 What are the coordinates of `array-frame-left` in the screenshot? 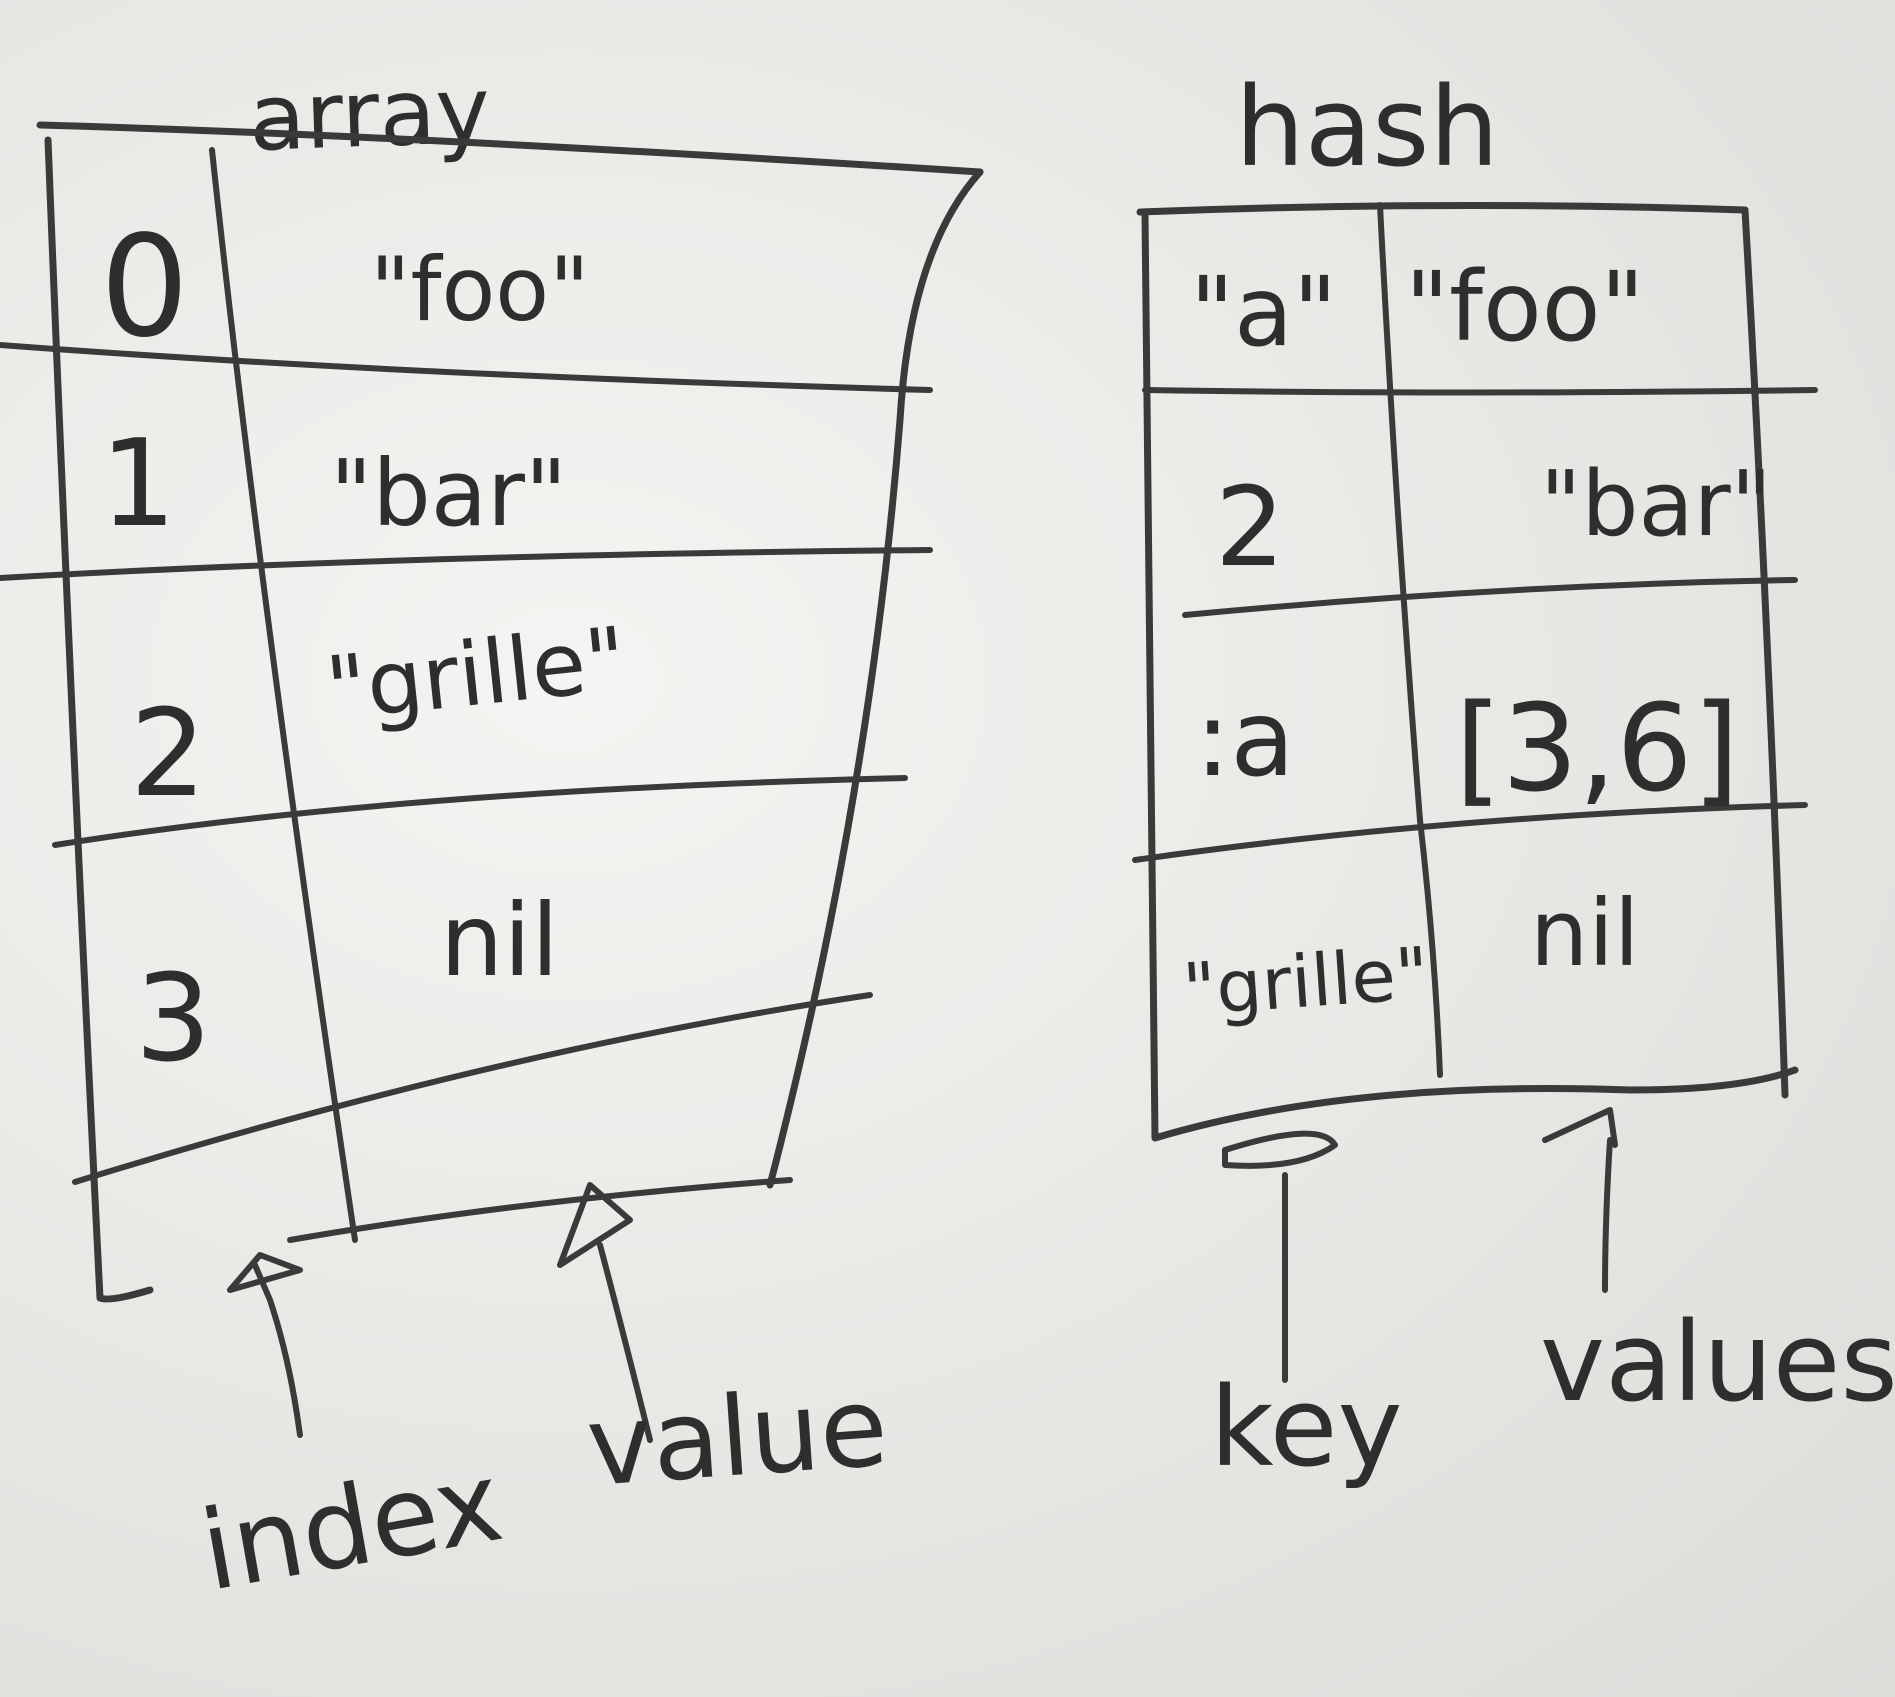 It's located at (99, 719).